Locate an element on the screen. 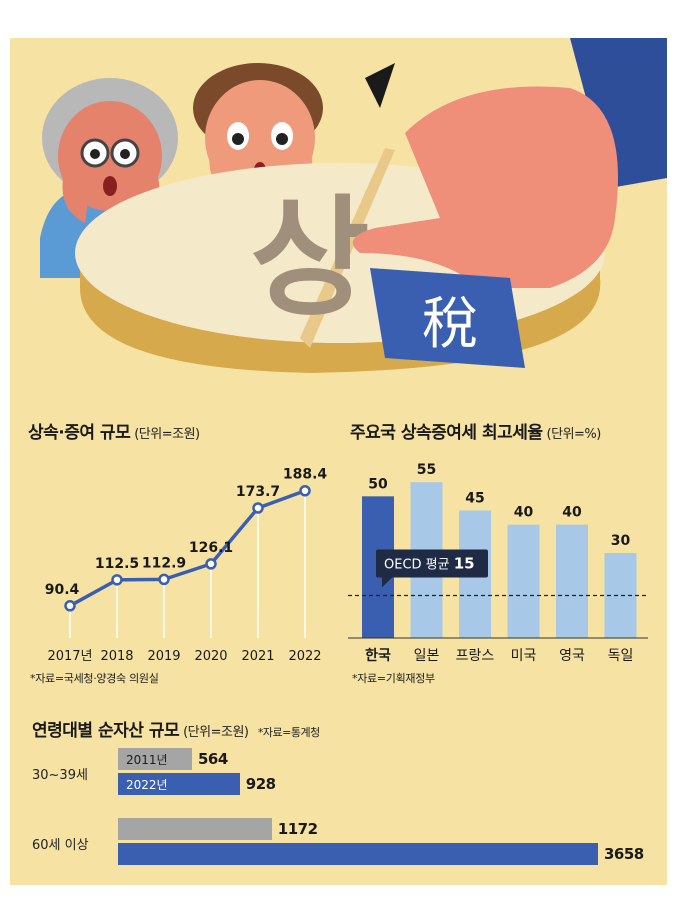 The height and width of the screenshot is (915, 677). oecd-value-text: 15 is located at coordinates (464, 564).